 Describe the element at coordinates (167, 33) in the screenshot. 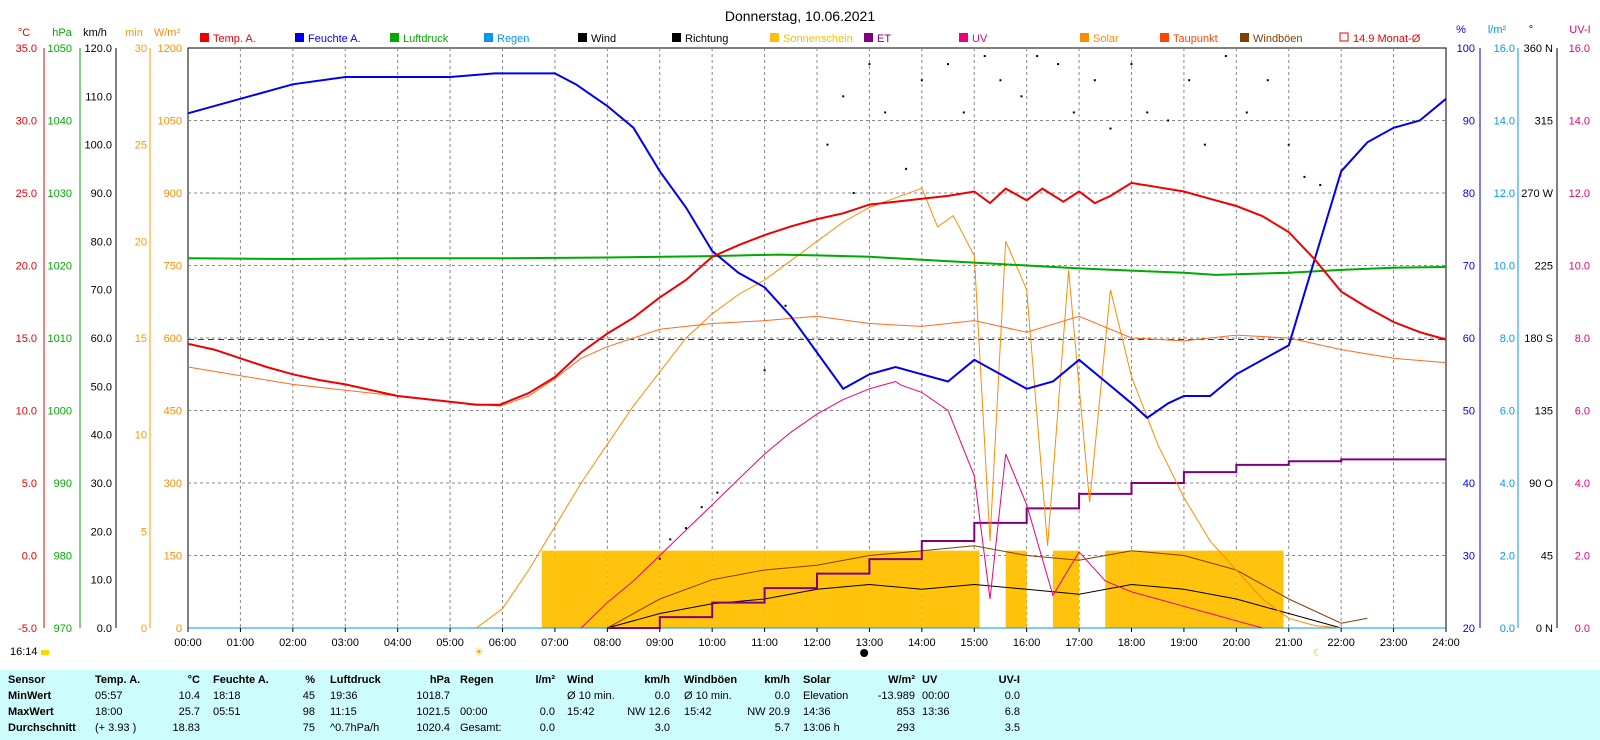

I see `axis-unit-label: W/m²` at that location.